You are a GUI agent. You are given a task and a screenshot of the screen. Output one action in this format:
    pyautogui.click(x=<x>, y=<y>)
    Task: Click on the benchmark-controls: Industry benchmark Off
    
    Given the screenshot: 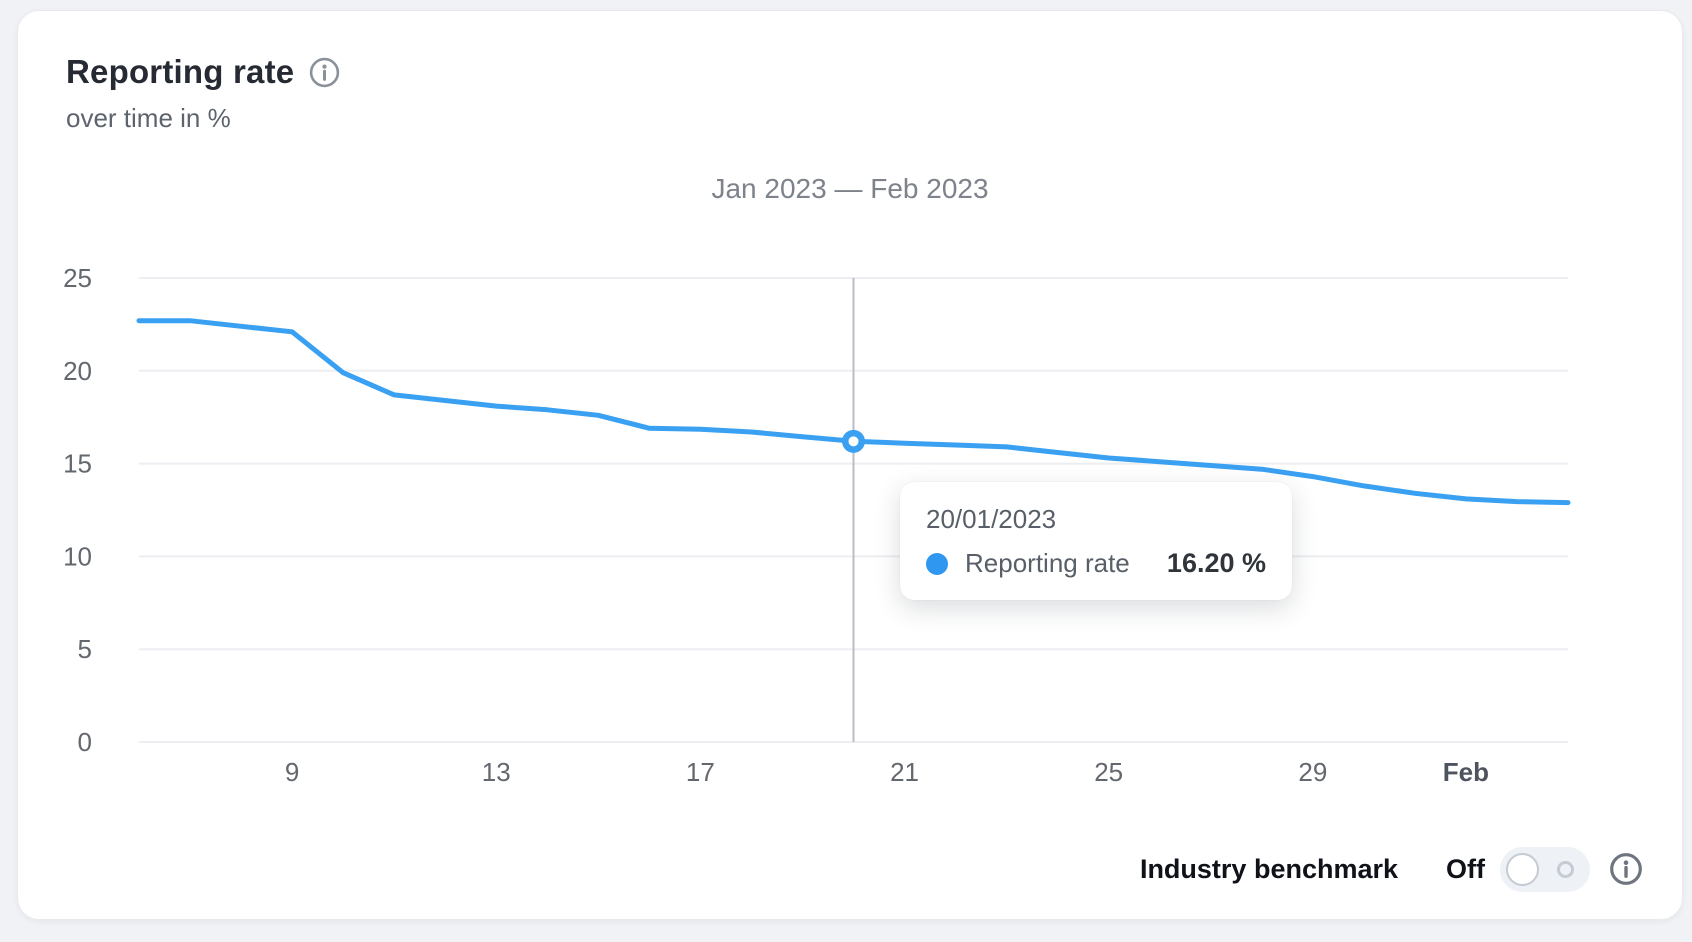 What is the action you would take?
    pyautogui.click(x=1391, y=869)
    